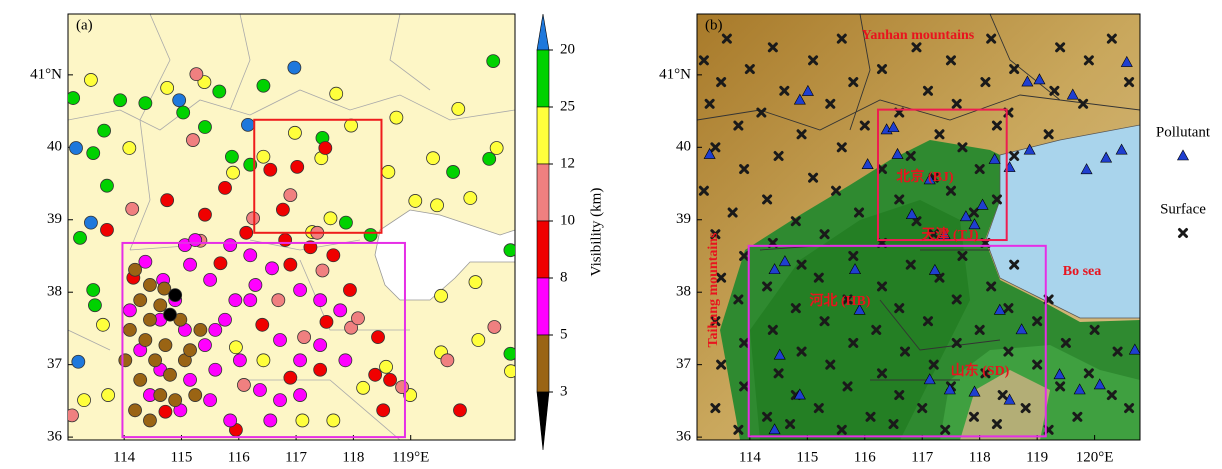 The image size is (1222, 469). Describe the element at coordinates (683, 147) in the screenshot. I see `y-tick-label: 40` at that location.